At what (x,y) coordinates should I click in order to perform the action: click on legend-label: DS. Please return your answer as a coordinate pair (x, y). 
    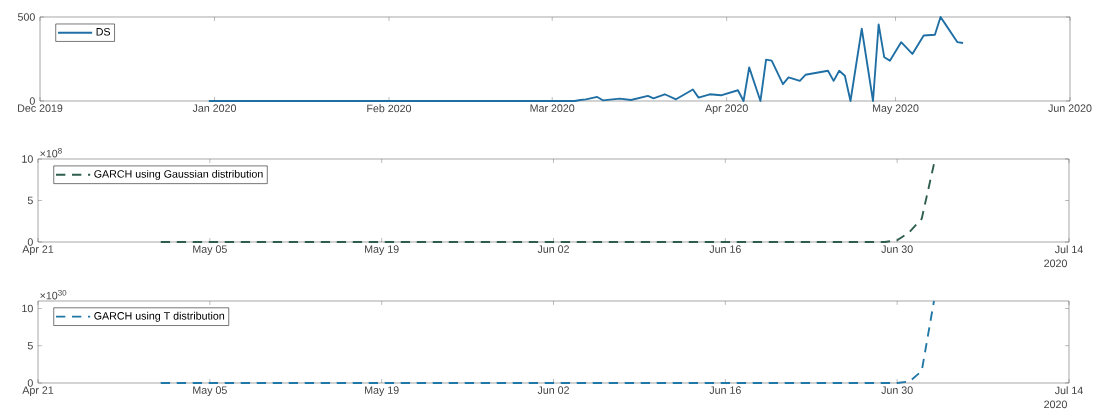
    Looking at the image, I should click on (103, 31).